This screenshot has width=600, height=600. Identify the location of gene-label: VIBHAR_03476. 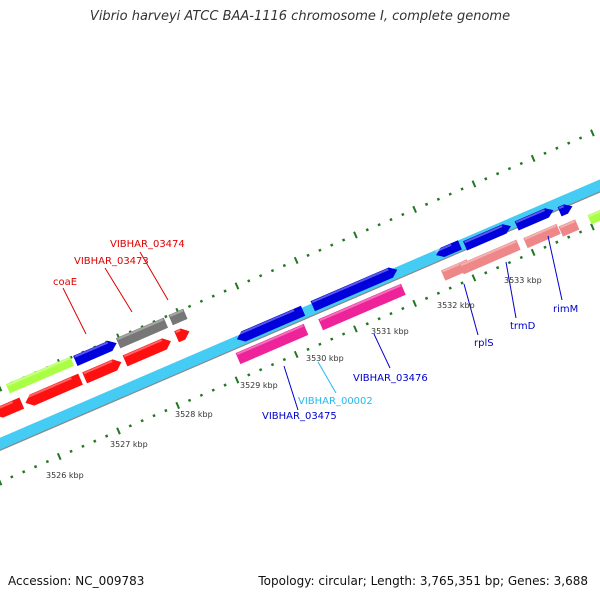
(390, 378).